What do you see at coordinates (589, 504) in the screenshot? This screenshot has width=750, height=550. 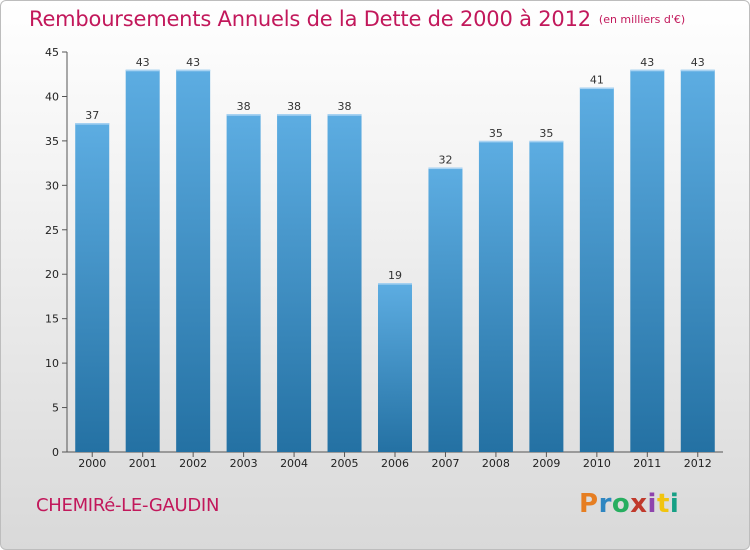 I see `logo-letter: P` at bounding box center [589, 504].